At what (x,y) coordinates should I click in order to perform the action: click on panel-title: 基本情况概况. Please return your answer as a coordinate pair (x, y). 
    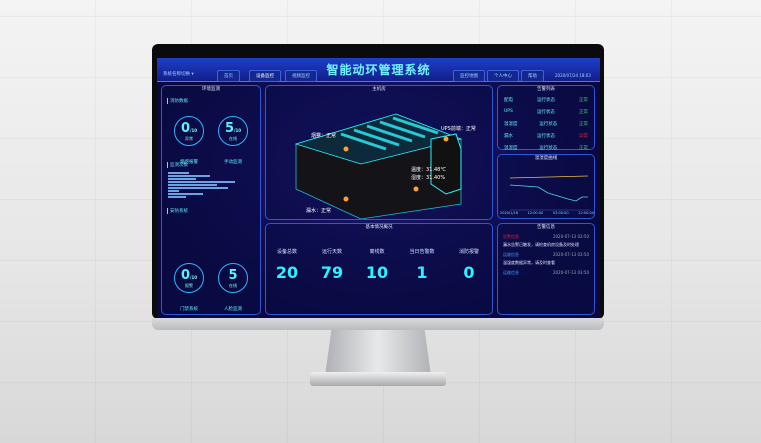
    Looking at the image, I should click on (379, 227).